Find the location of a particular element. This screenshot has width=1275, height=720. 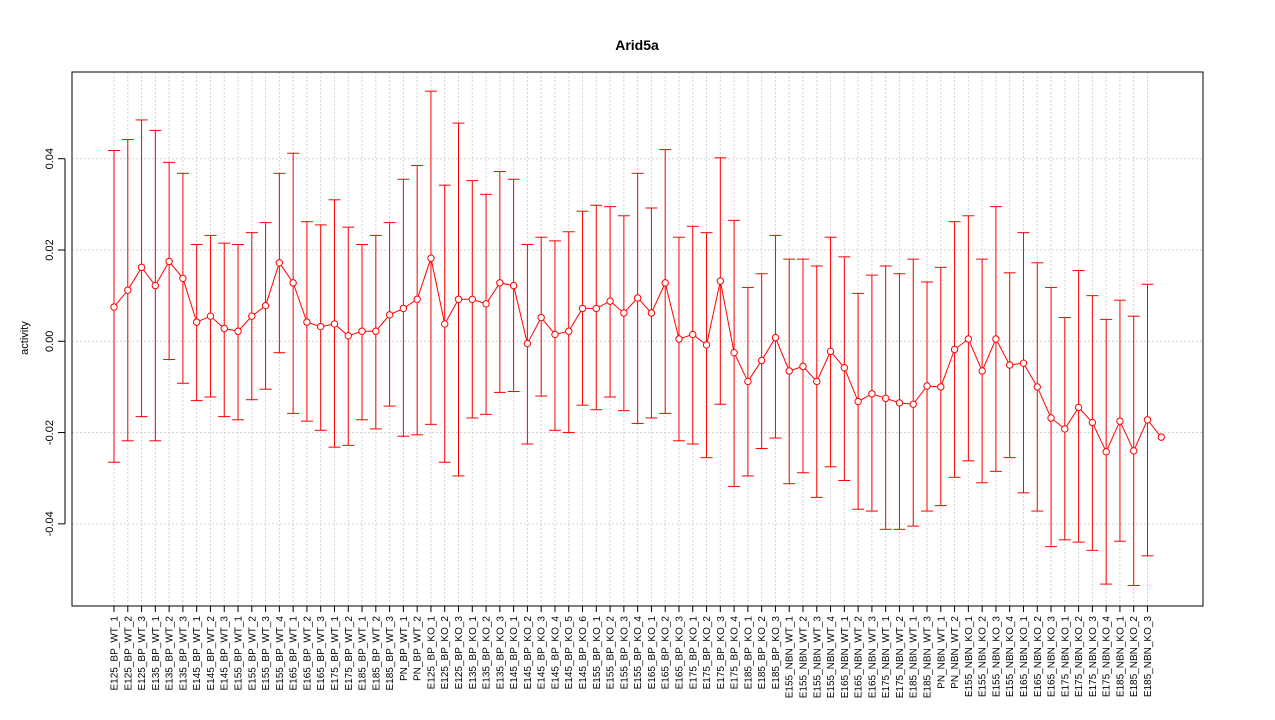

y-tick-label: 0.02 is located at coordinates (50, 249).